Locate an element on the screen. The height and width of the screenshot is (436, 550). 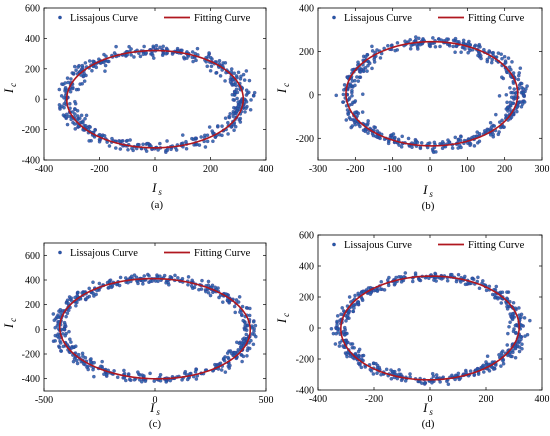
x-tick-label: -400 is located at coordinates (318, 399).